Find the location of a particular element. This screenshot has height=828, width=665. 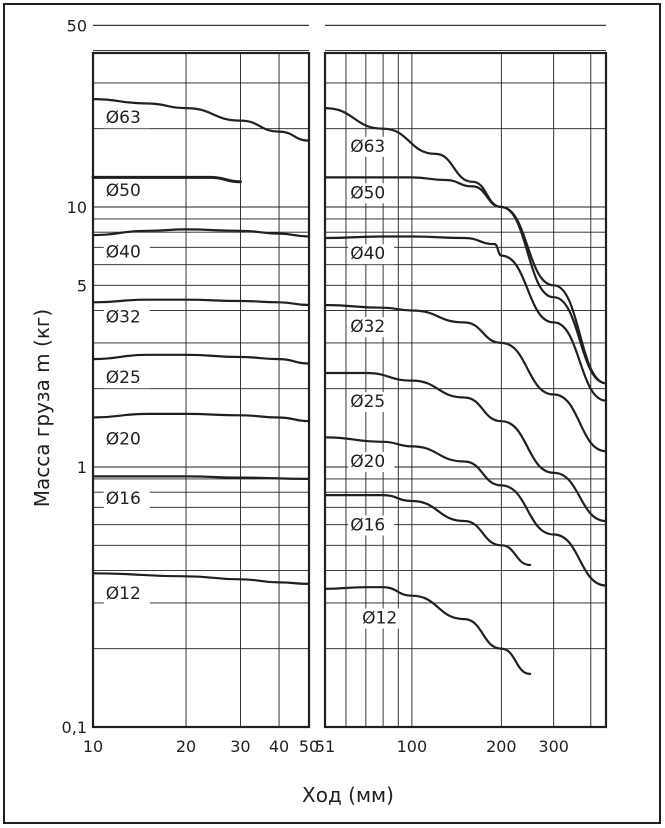

x-tick-label: 10 is located at coordinates (93, 746).